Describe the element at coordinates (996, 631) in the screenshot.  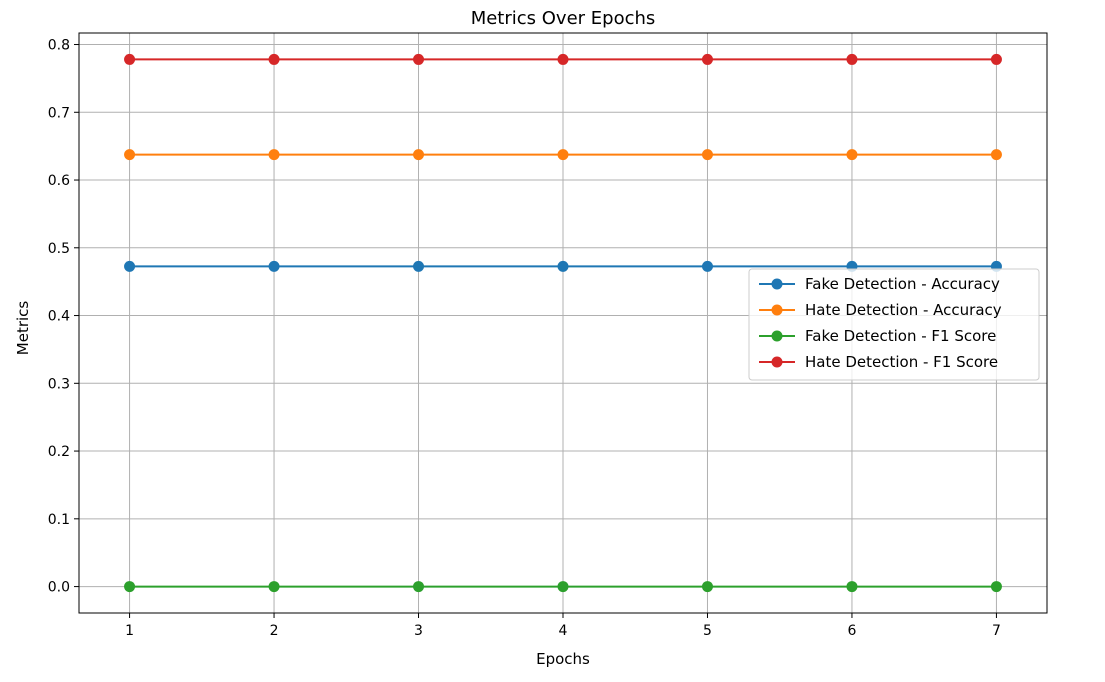
I see `x-tick-label: 7` at that location.